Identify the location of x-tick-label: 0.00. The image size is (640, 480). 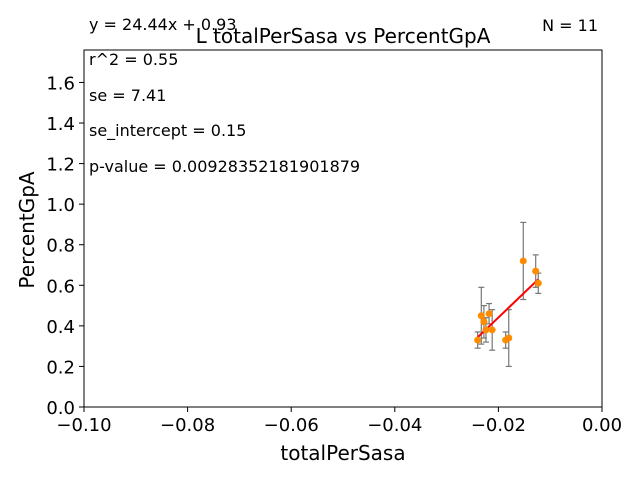
(602, 425).